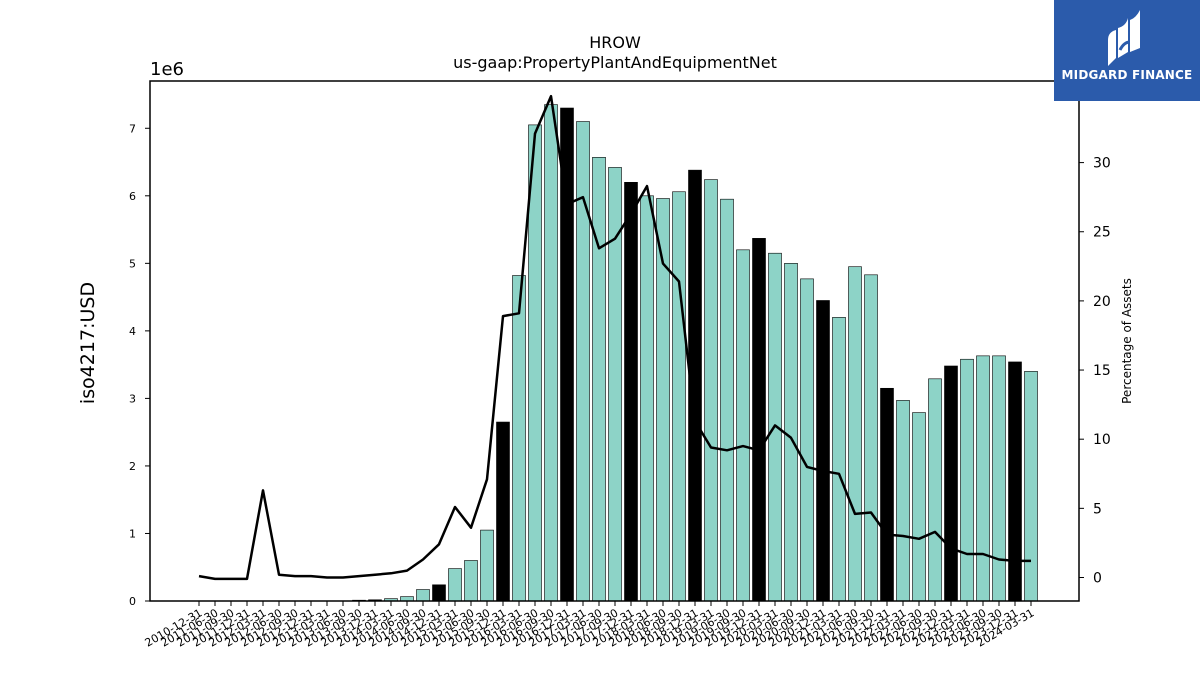 The height and width of the screenshot is (675, 1200). I want to click on y2-tick-label: 20, so click(1102, 302).